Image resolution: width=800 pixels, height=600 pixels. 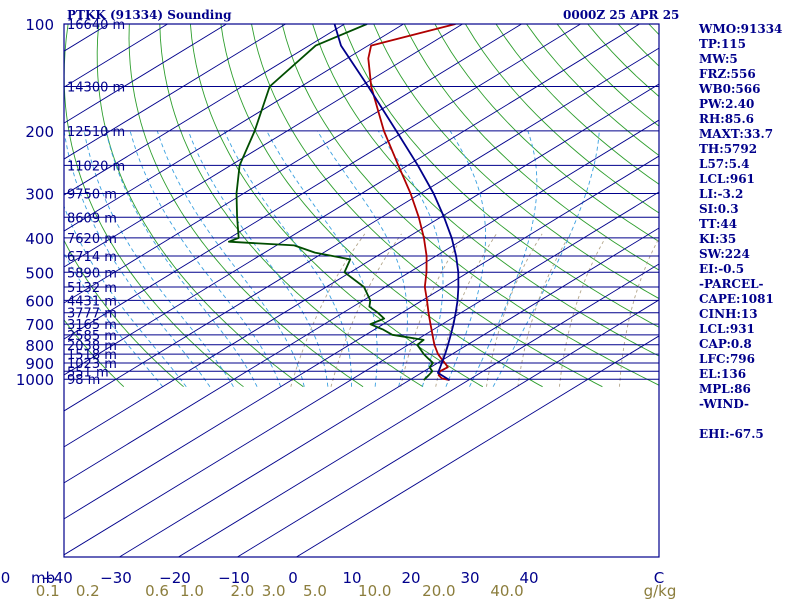 What do you see at coordinates (727, 359) in the screenshot?
I see `stat-item: LFC:796` at bounding box center [727, 359].